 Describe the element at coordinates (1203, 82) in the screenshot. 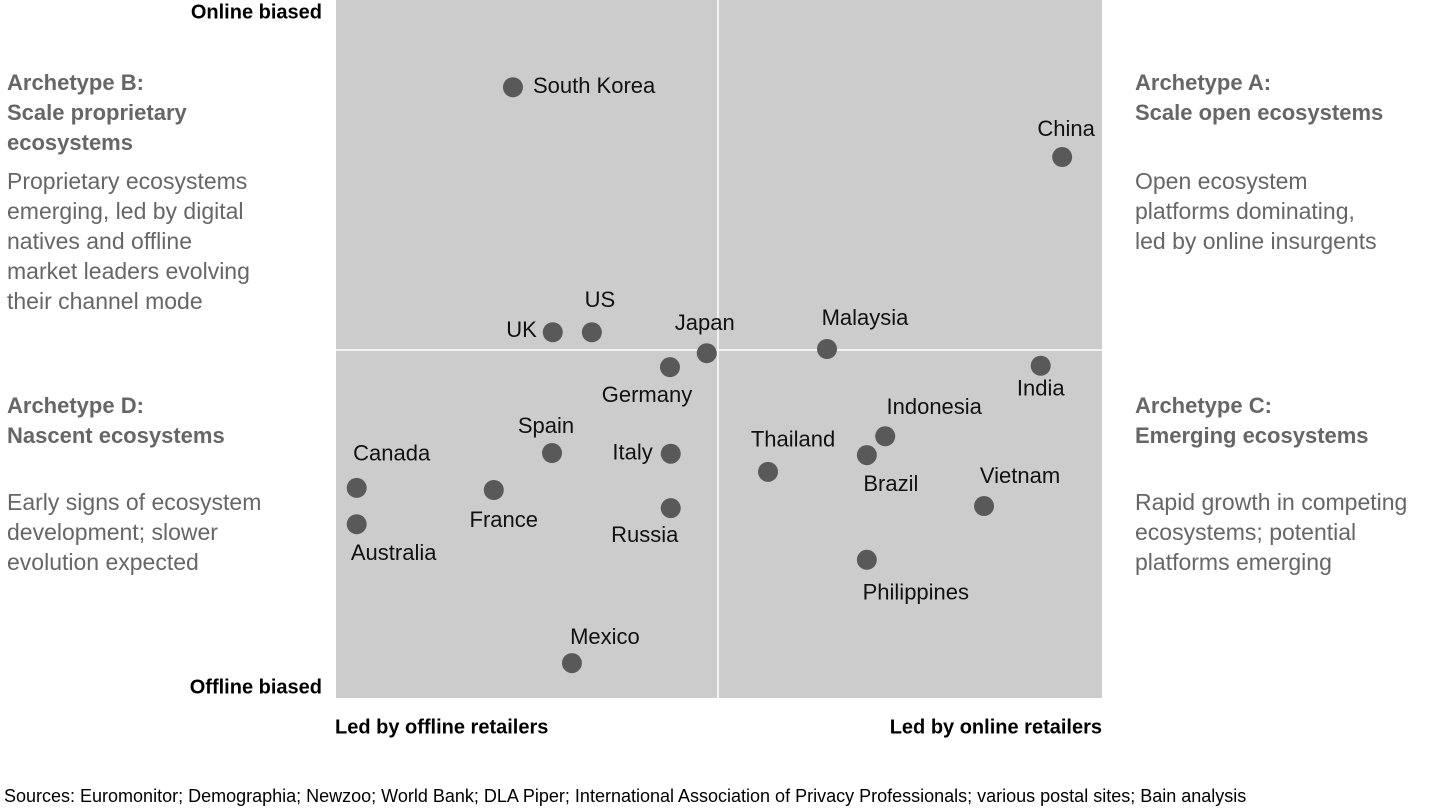

I see `quadrant-title: Archetype A:` at that location.